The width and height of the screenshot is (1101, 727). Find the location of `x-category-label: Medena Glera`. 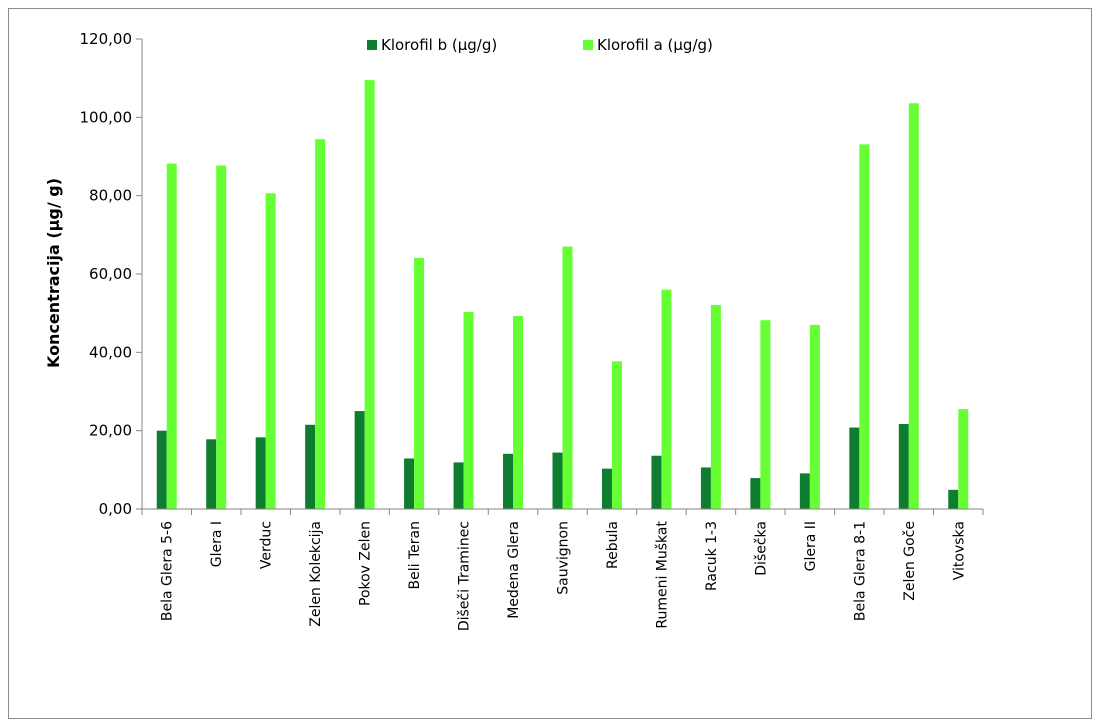

x-category-label: Medena Glera is located at coordinates (514, 570).